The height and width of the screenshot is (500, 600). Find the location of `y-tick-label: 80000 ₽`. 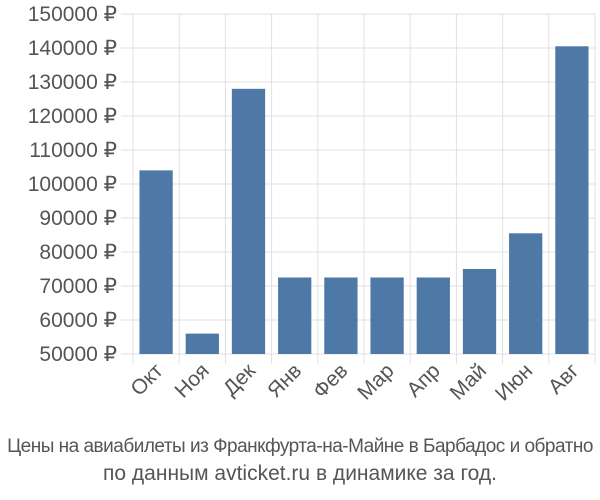

y-tick-label: 80000 ₽ is located at coordinates (78, 252).